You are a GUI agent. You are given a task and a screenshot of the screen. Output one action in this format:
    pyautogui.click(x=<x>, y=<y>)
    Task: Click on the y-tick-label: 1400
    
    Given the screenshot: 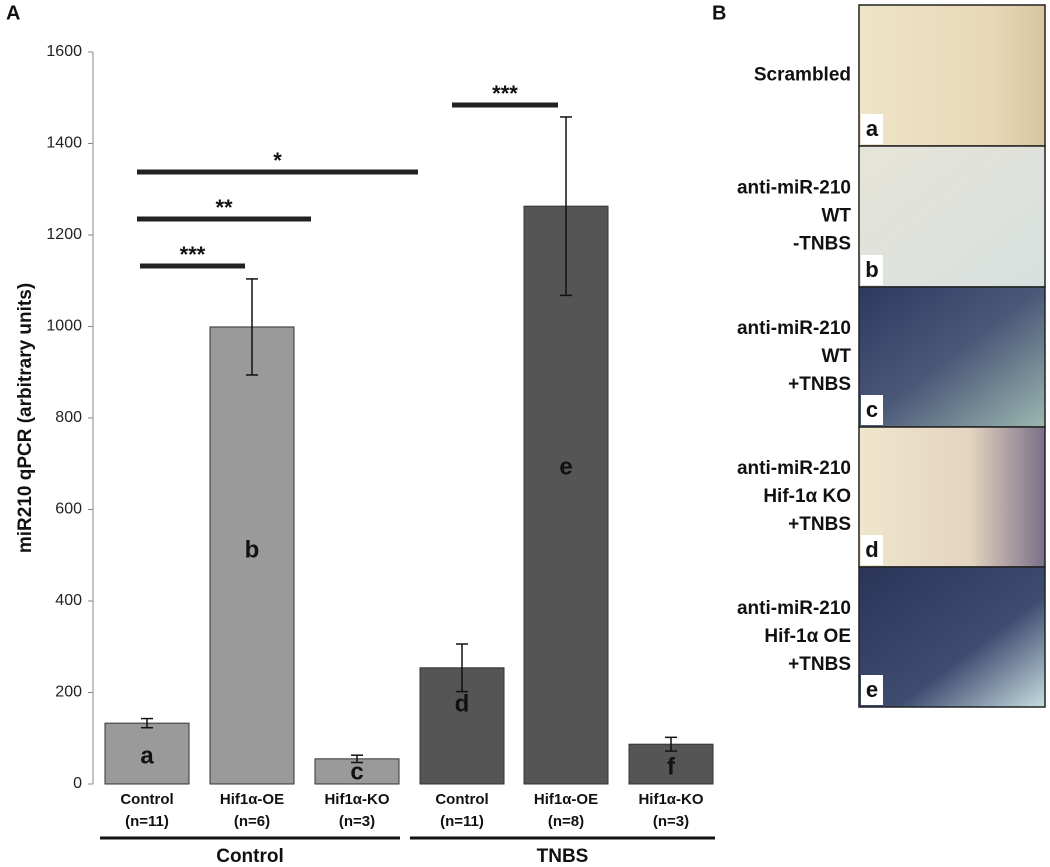 What is the action you would take?
    pyautogui.click(x=64, y=143)
    